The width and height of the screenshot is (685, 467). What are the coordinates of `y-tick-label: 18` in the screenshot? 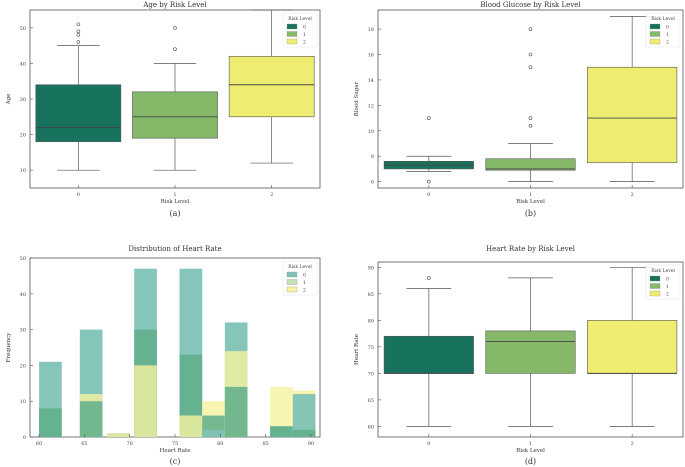 It's located at (371, 30).